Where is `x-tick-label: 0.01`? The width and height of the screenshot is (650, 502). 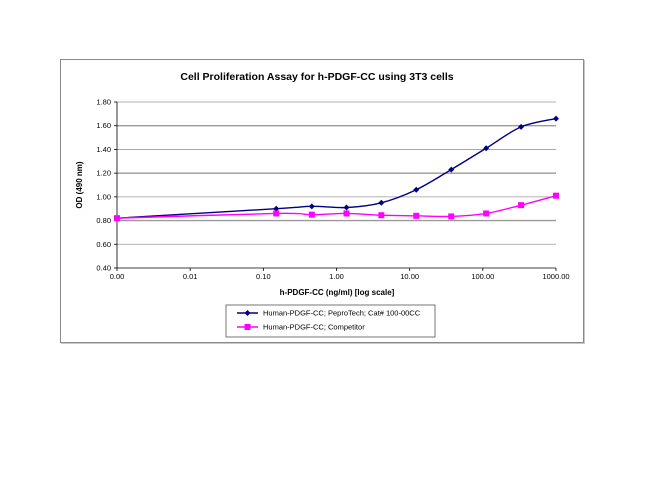
x-tick-label: 0.01 is located at coordinates (190, 276).